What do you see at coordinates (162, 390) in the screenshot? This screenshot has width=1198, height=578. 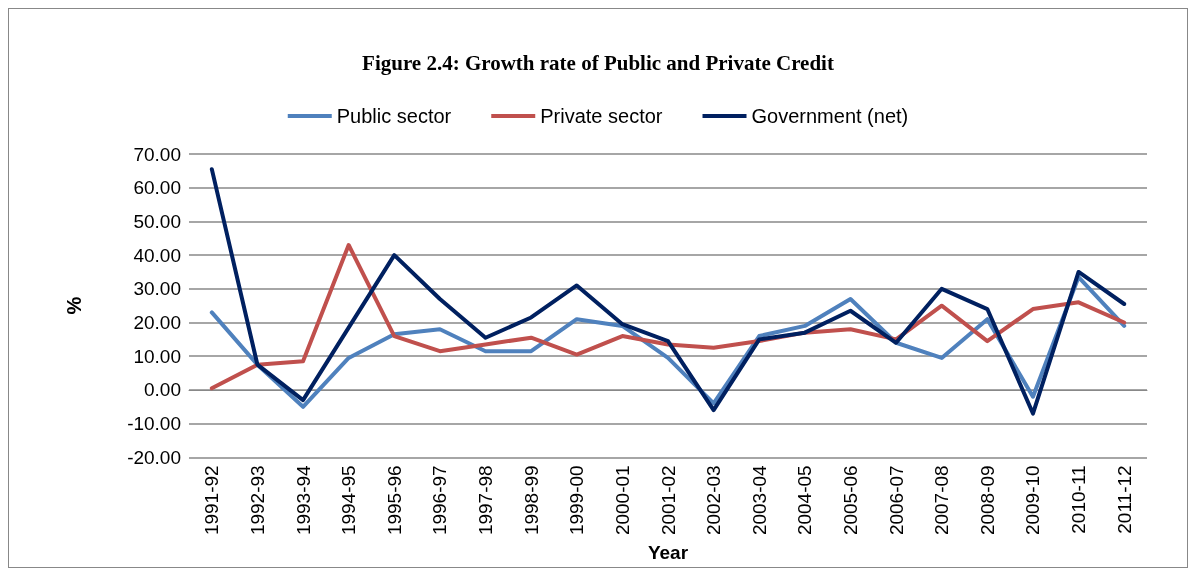 I see `y-tick-label: 0.00` at bounding box center [162, 390].